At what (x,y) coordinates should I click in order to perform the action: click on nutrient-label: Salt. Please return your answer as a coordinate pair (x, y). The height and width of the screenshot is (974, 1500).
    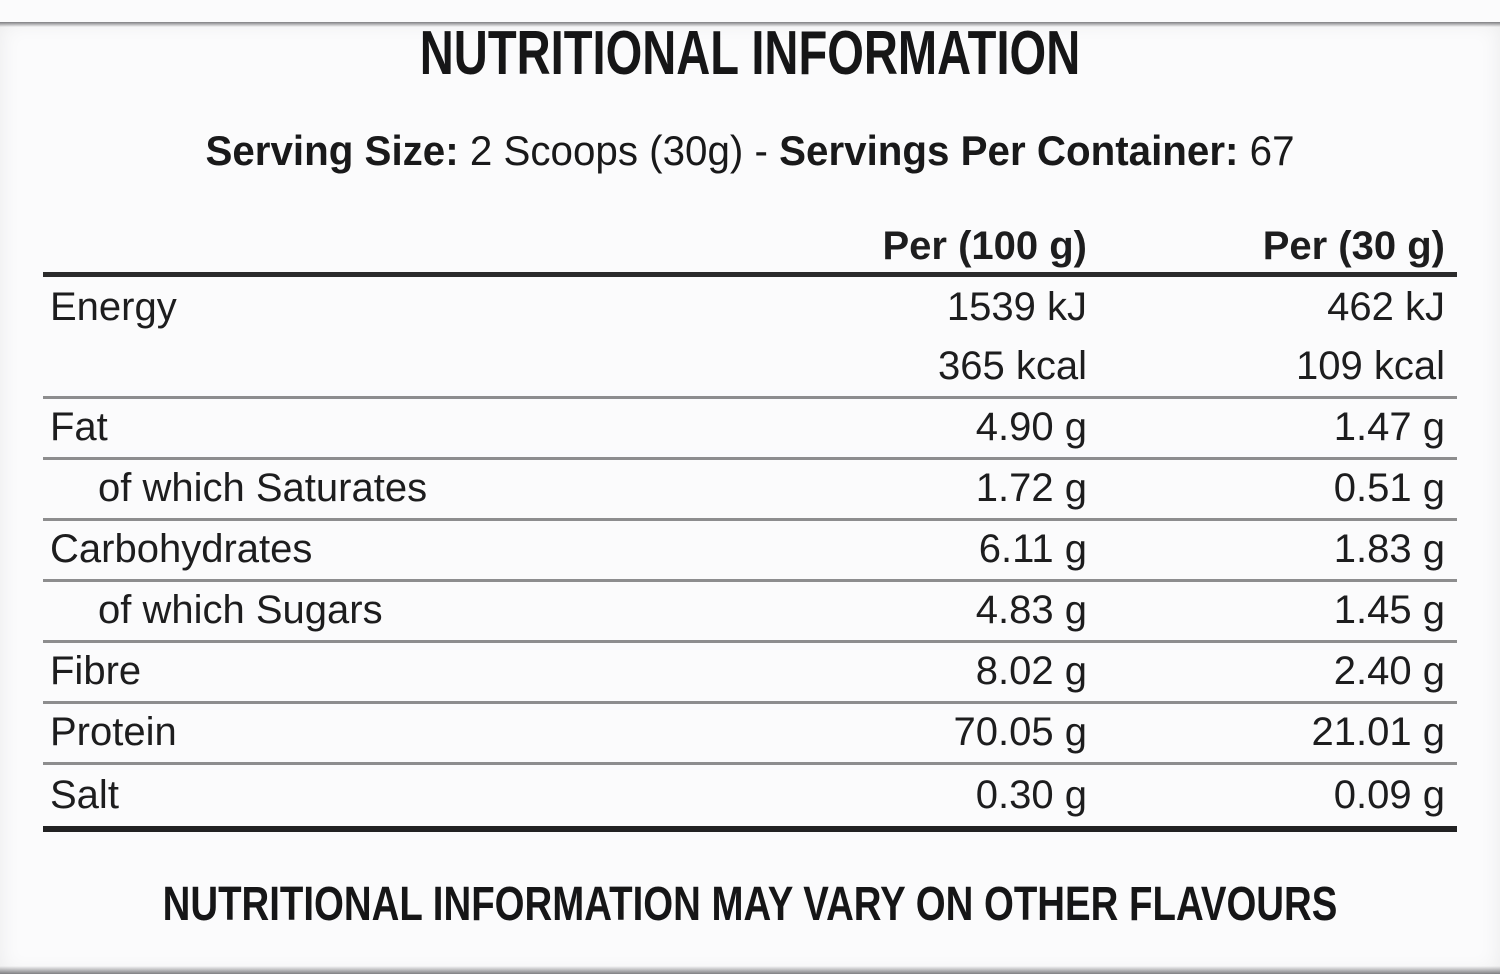
    Looking at the image, I should click on (84, 794).